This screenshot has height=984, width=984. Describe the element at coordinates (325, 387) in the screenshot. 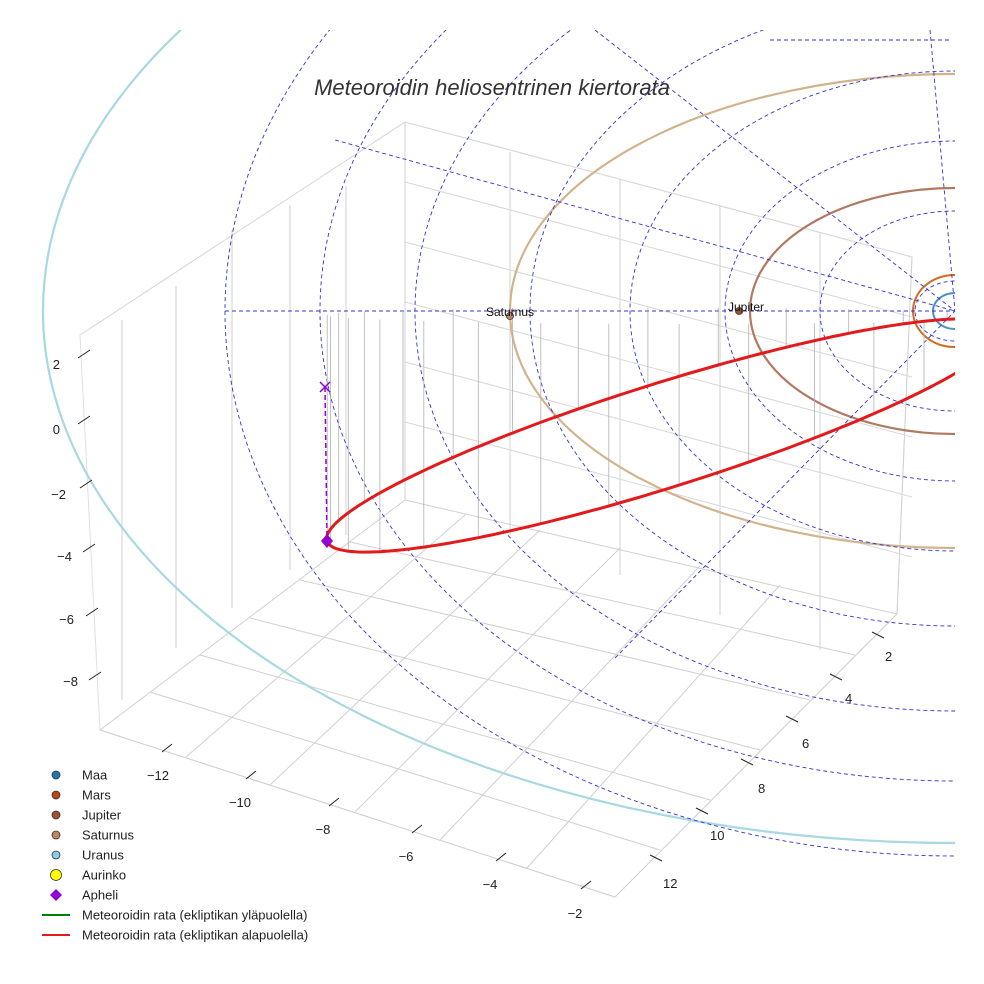

I see `aphelion-marker-projection` at that location.